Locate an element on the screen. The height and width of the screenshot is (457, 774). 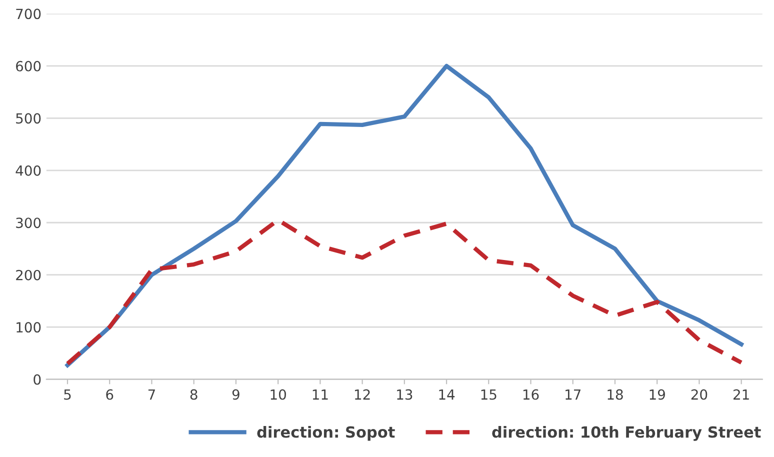
y-tick-label: 0 is located at coordinates (37, 379).